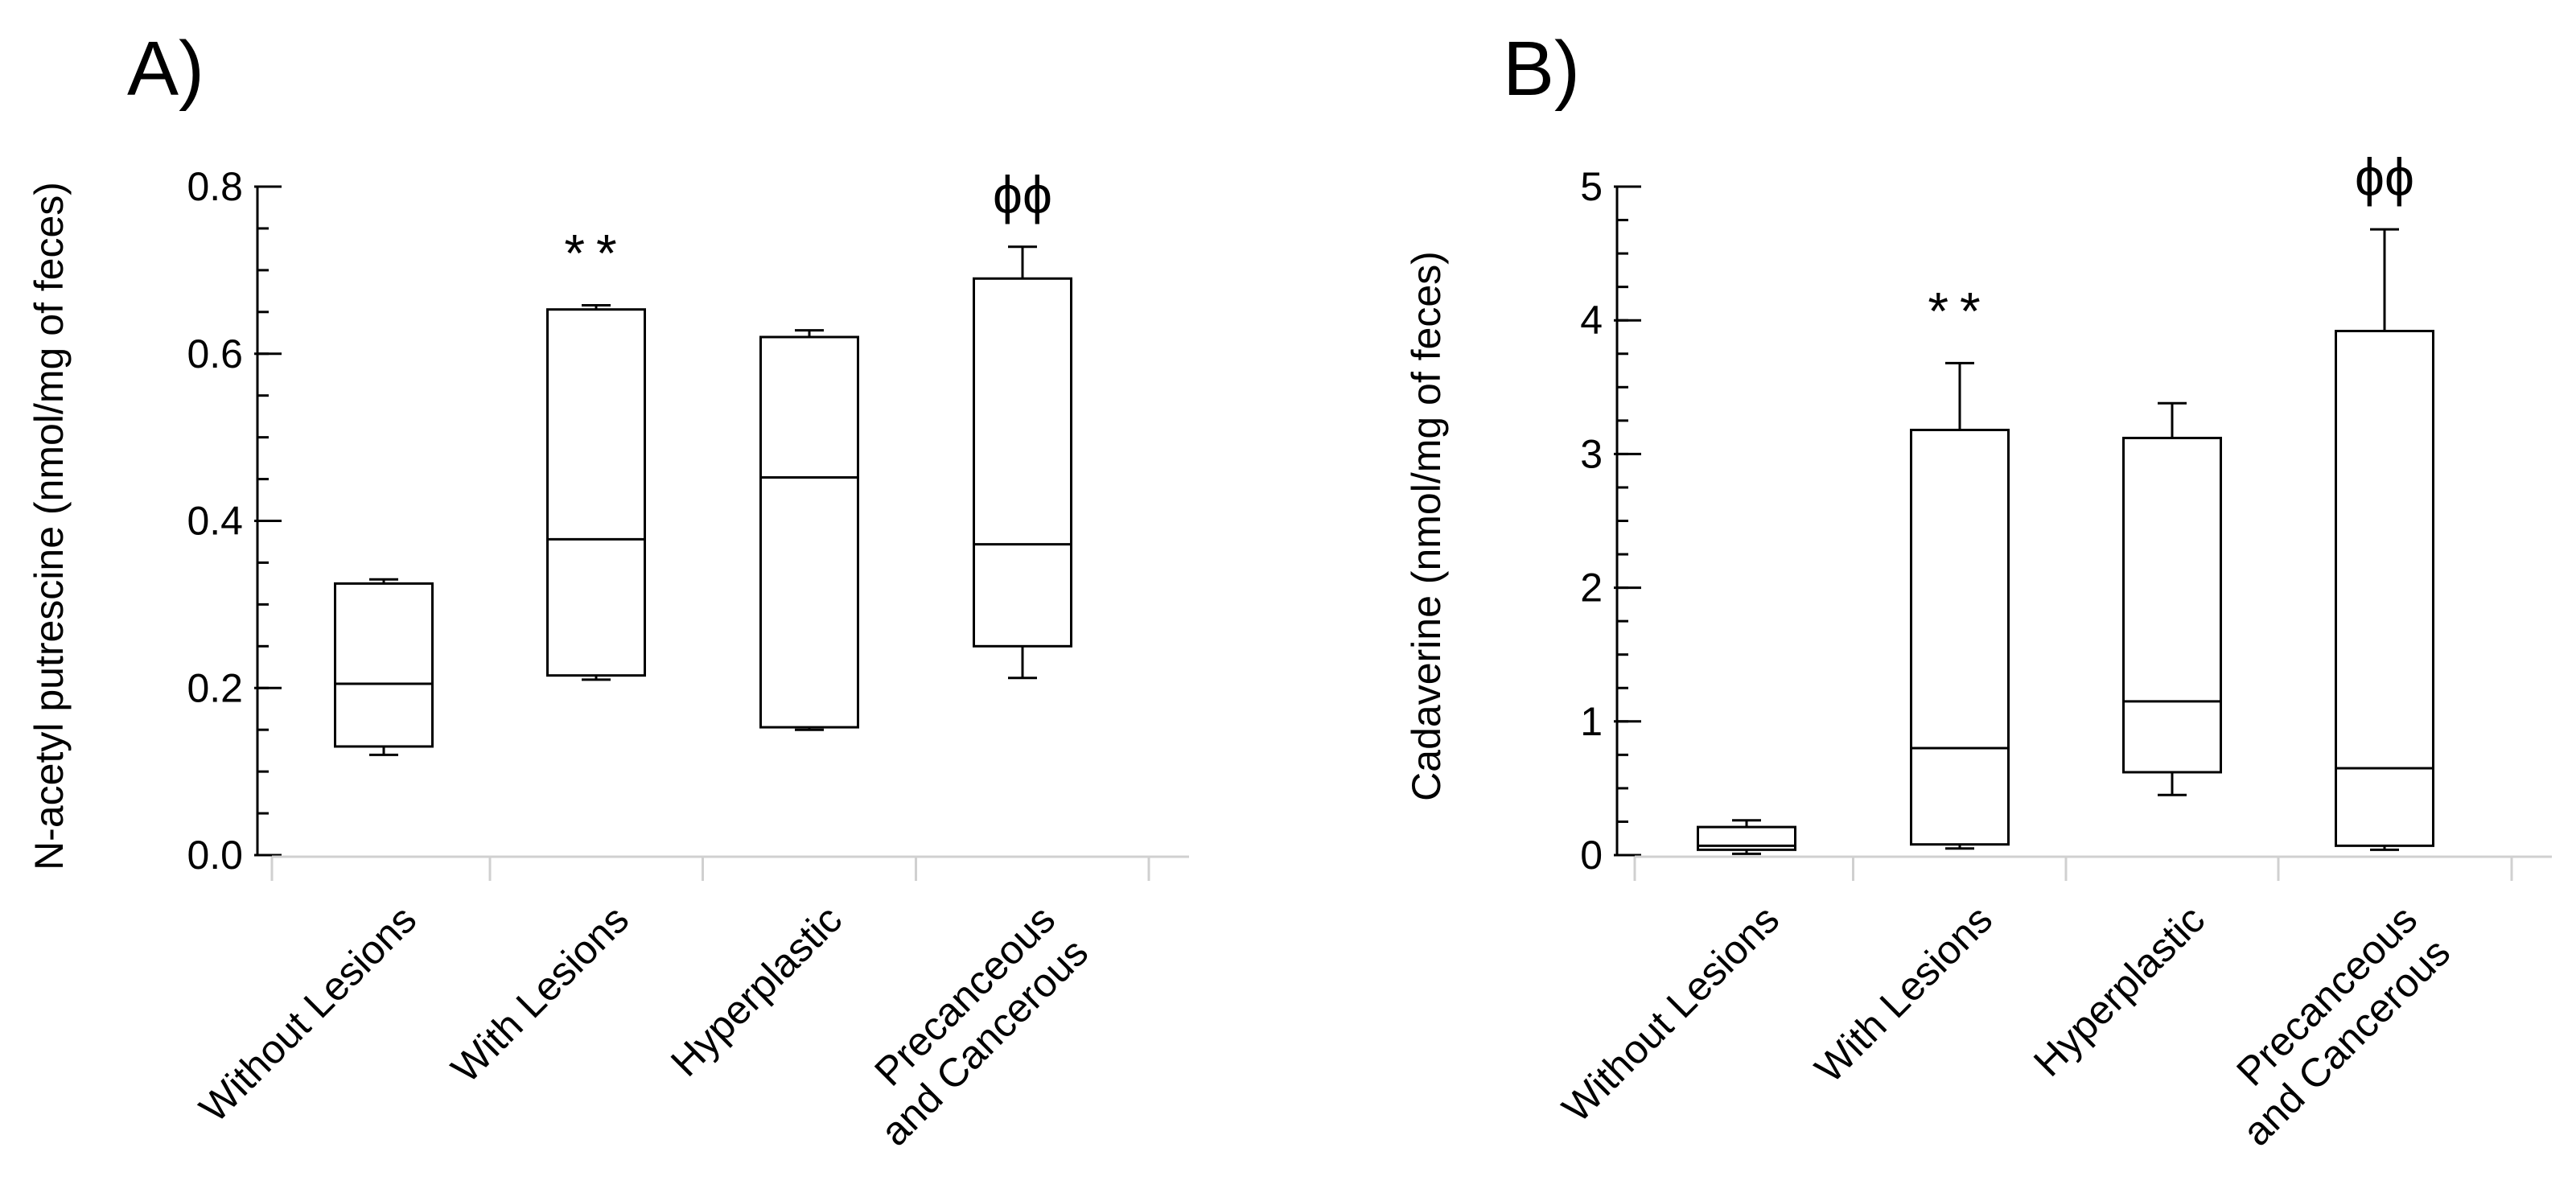 Image resolution: width=2576 pixels, height=1197 pixels. What do you see at coordinates (1591, 453) in the screenshot?
I see `panel-b-y-tick-label: 3` at bounding box center [1591, 453].